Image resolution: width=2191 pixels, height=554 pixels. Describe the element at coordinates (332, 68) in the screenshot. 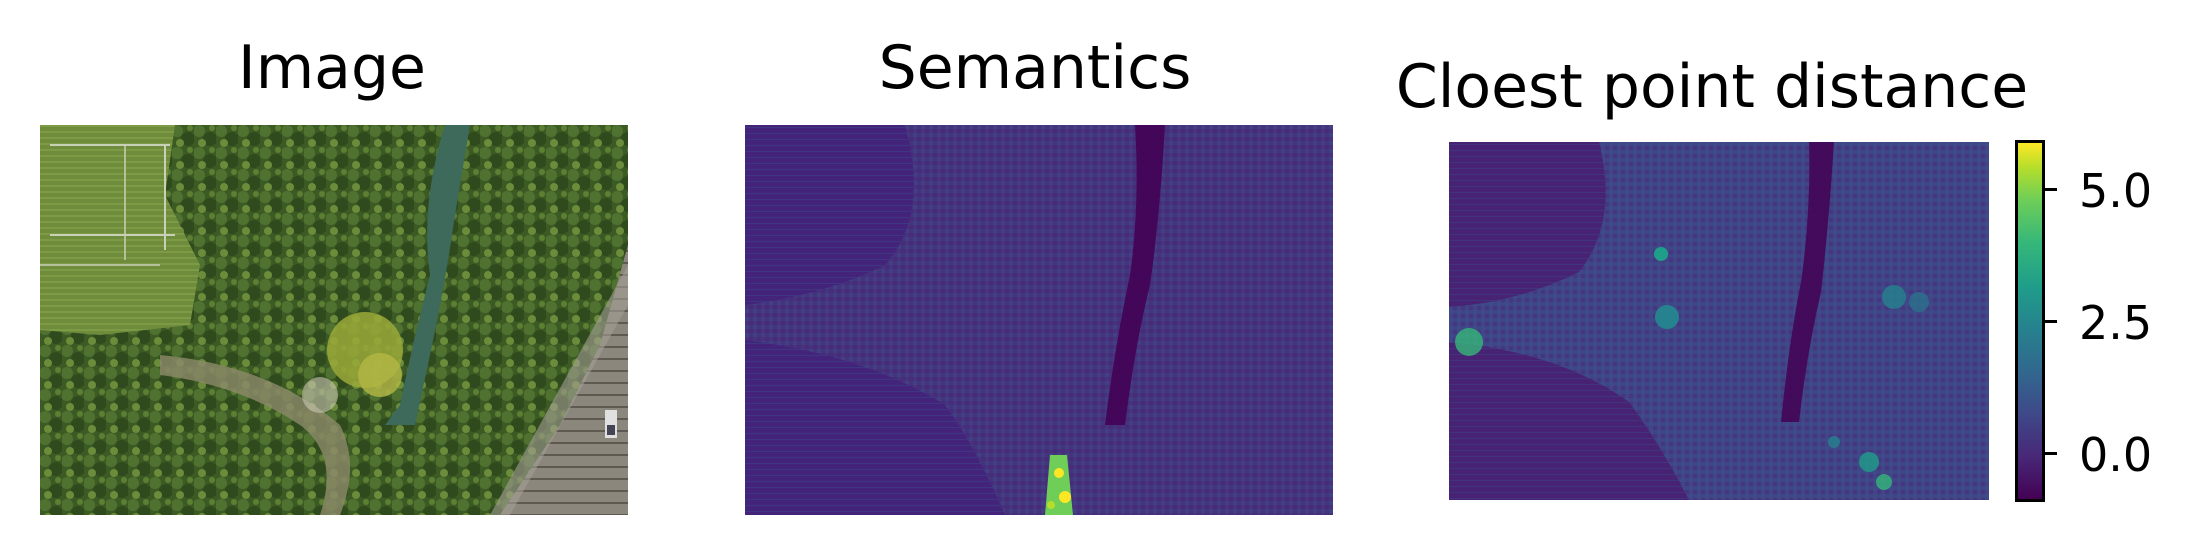

I see `image-panel-title: Image` at that location.